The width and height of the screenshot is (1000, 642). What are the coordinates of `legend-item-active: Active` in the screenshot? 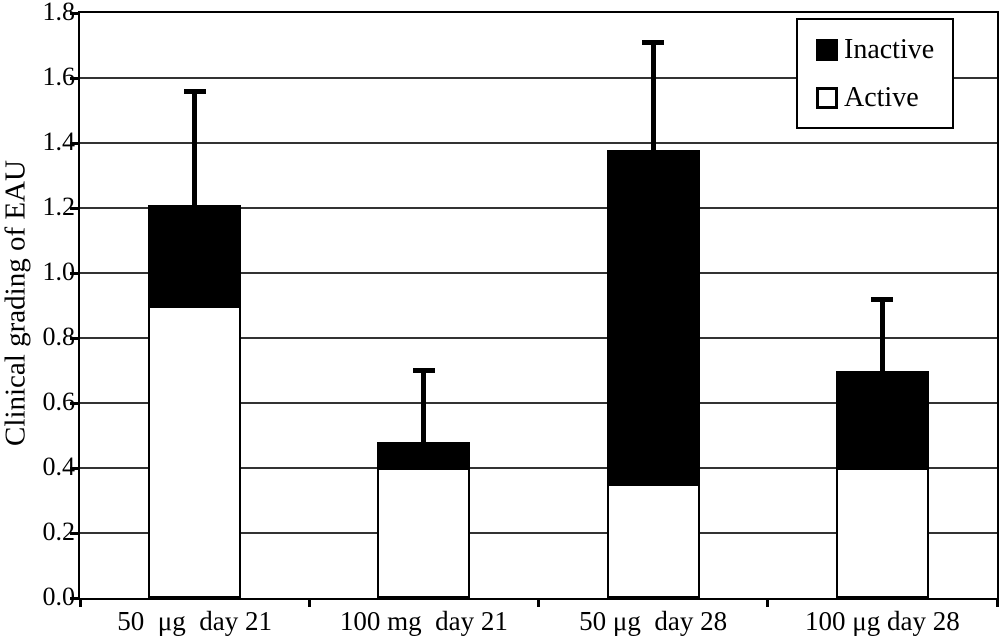 It's located at (884, 97).